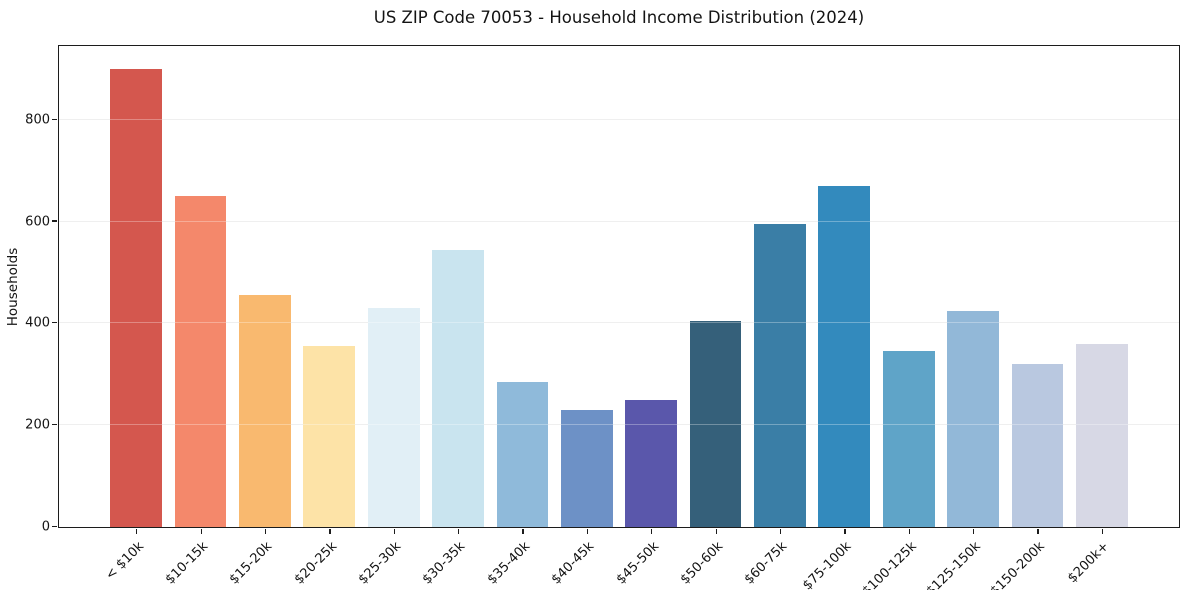  Describe the element at coordinates (879, 562) in the screenshot. I see `x-tick-label: $100-125k` at that location.